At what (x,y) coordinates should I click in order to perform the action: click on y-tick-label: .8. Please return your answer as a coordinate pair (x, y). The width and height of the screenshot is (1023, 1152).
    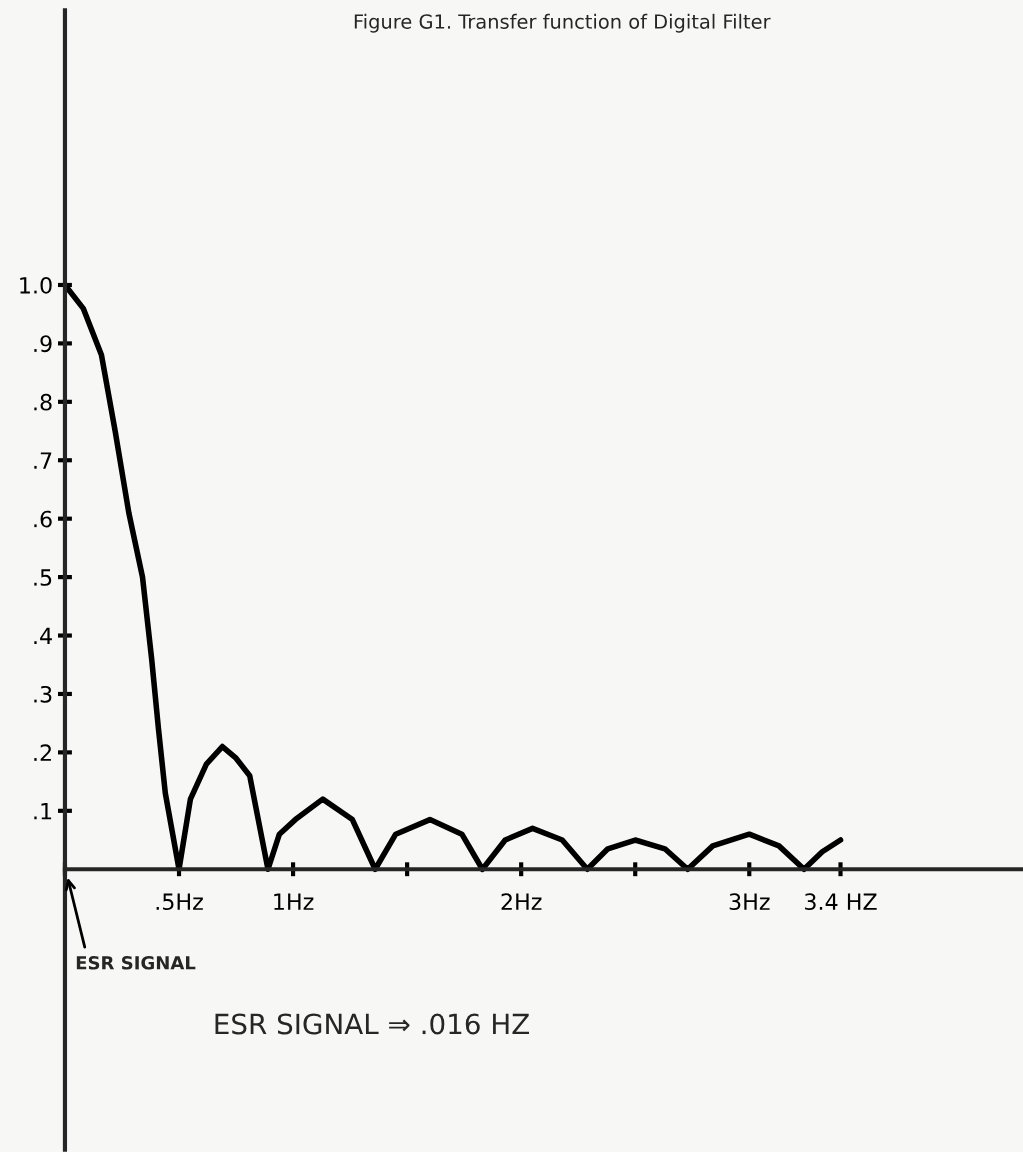
    Looking at the image, I should click on (43, 402).